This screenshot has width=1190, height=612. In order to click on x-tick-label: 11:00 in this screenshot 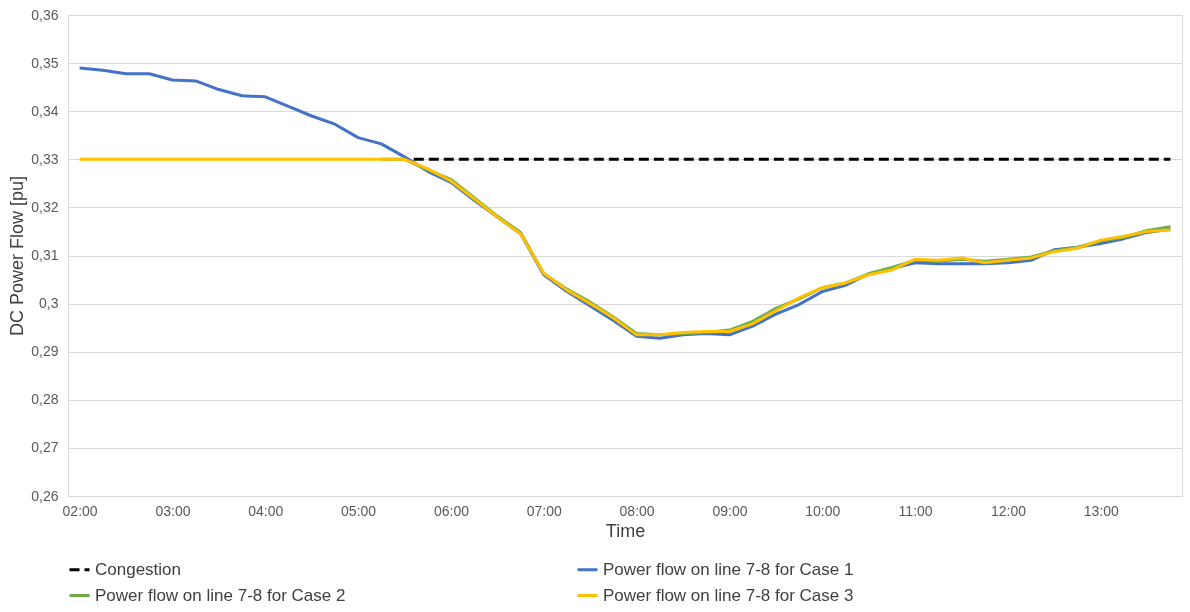, I will do `click(915, 510)`.